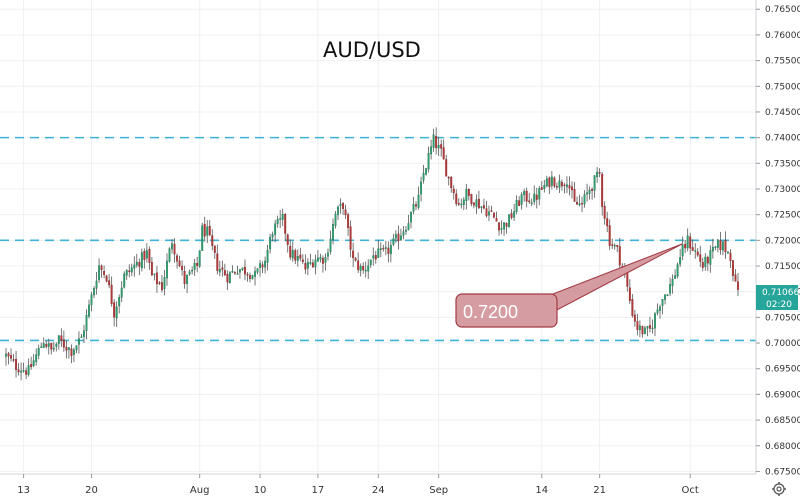 This screenshot has width=800, height=498. What do you see at coordinates (782, 164) in the screenshot?
I see `y-tick-label: 0.73500` at bounding box center [782, 164].